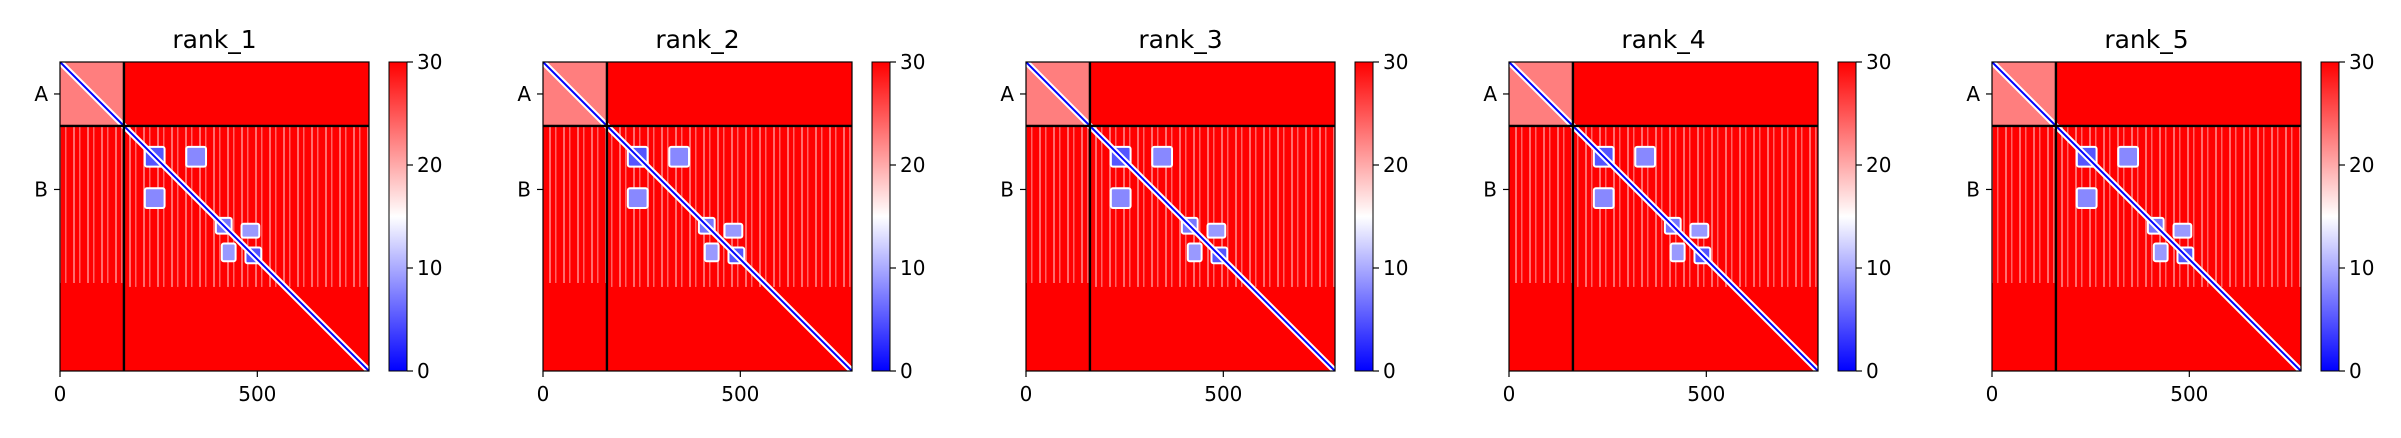 The image size is (2401, 438). Describe the element at coordinates (2146, 39) in the screenshot. I see `panel-title: rank_5` at that location.